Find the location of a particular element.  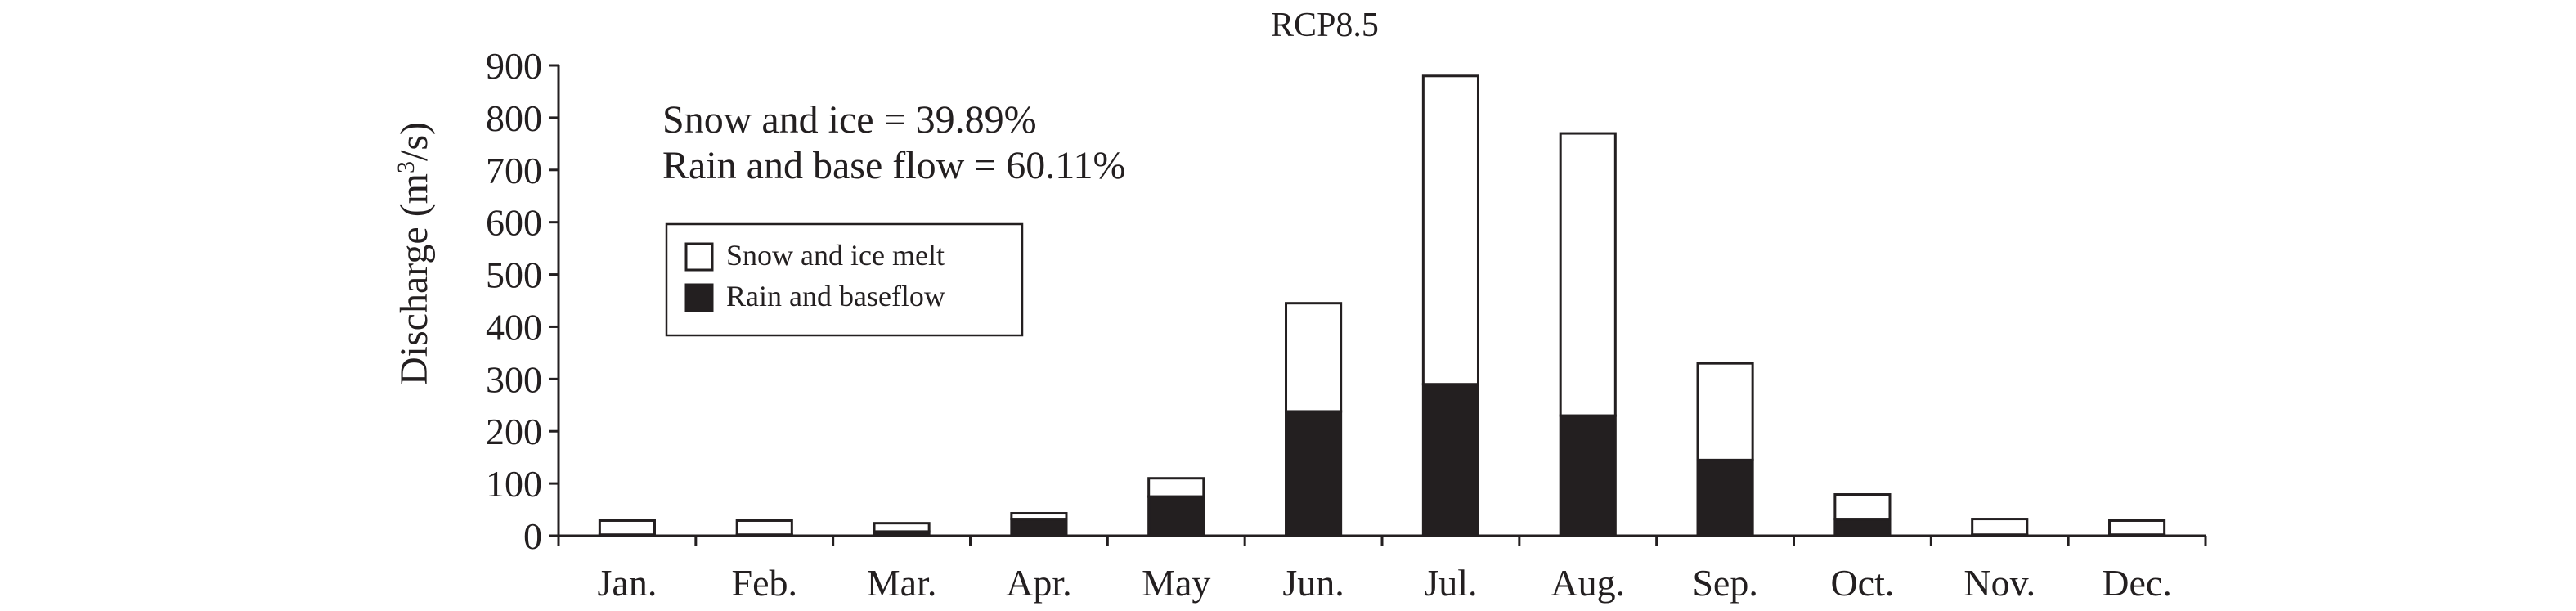

y-tick-label: 800 is located at coordinates (514, 118).